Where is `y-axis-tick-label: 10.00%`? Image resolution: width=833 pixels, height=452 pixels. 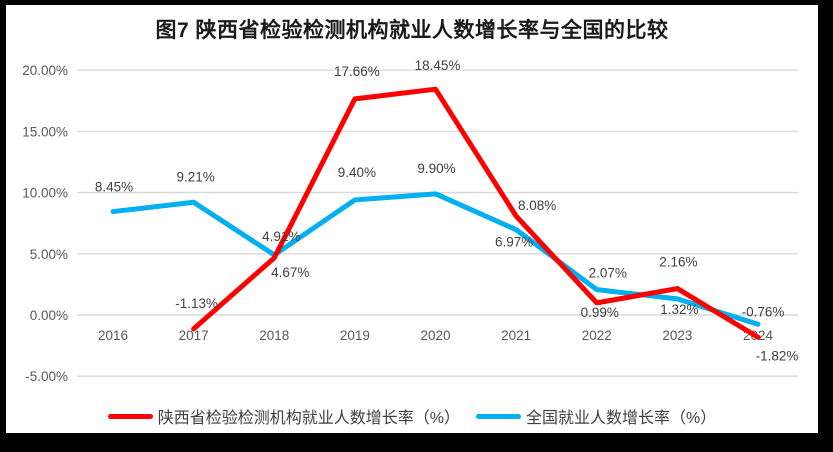
y-axis-tick-label: 10.00% is located at coordinates (45, 193).